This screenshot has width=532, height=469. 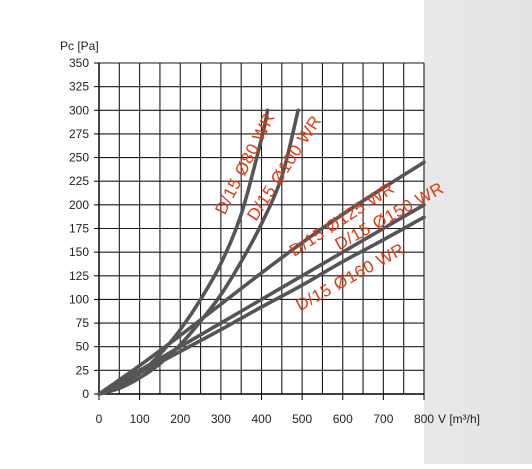 I want to click on y-tick-label: 175, so click(x=79, y=229).